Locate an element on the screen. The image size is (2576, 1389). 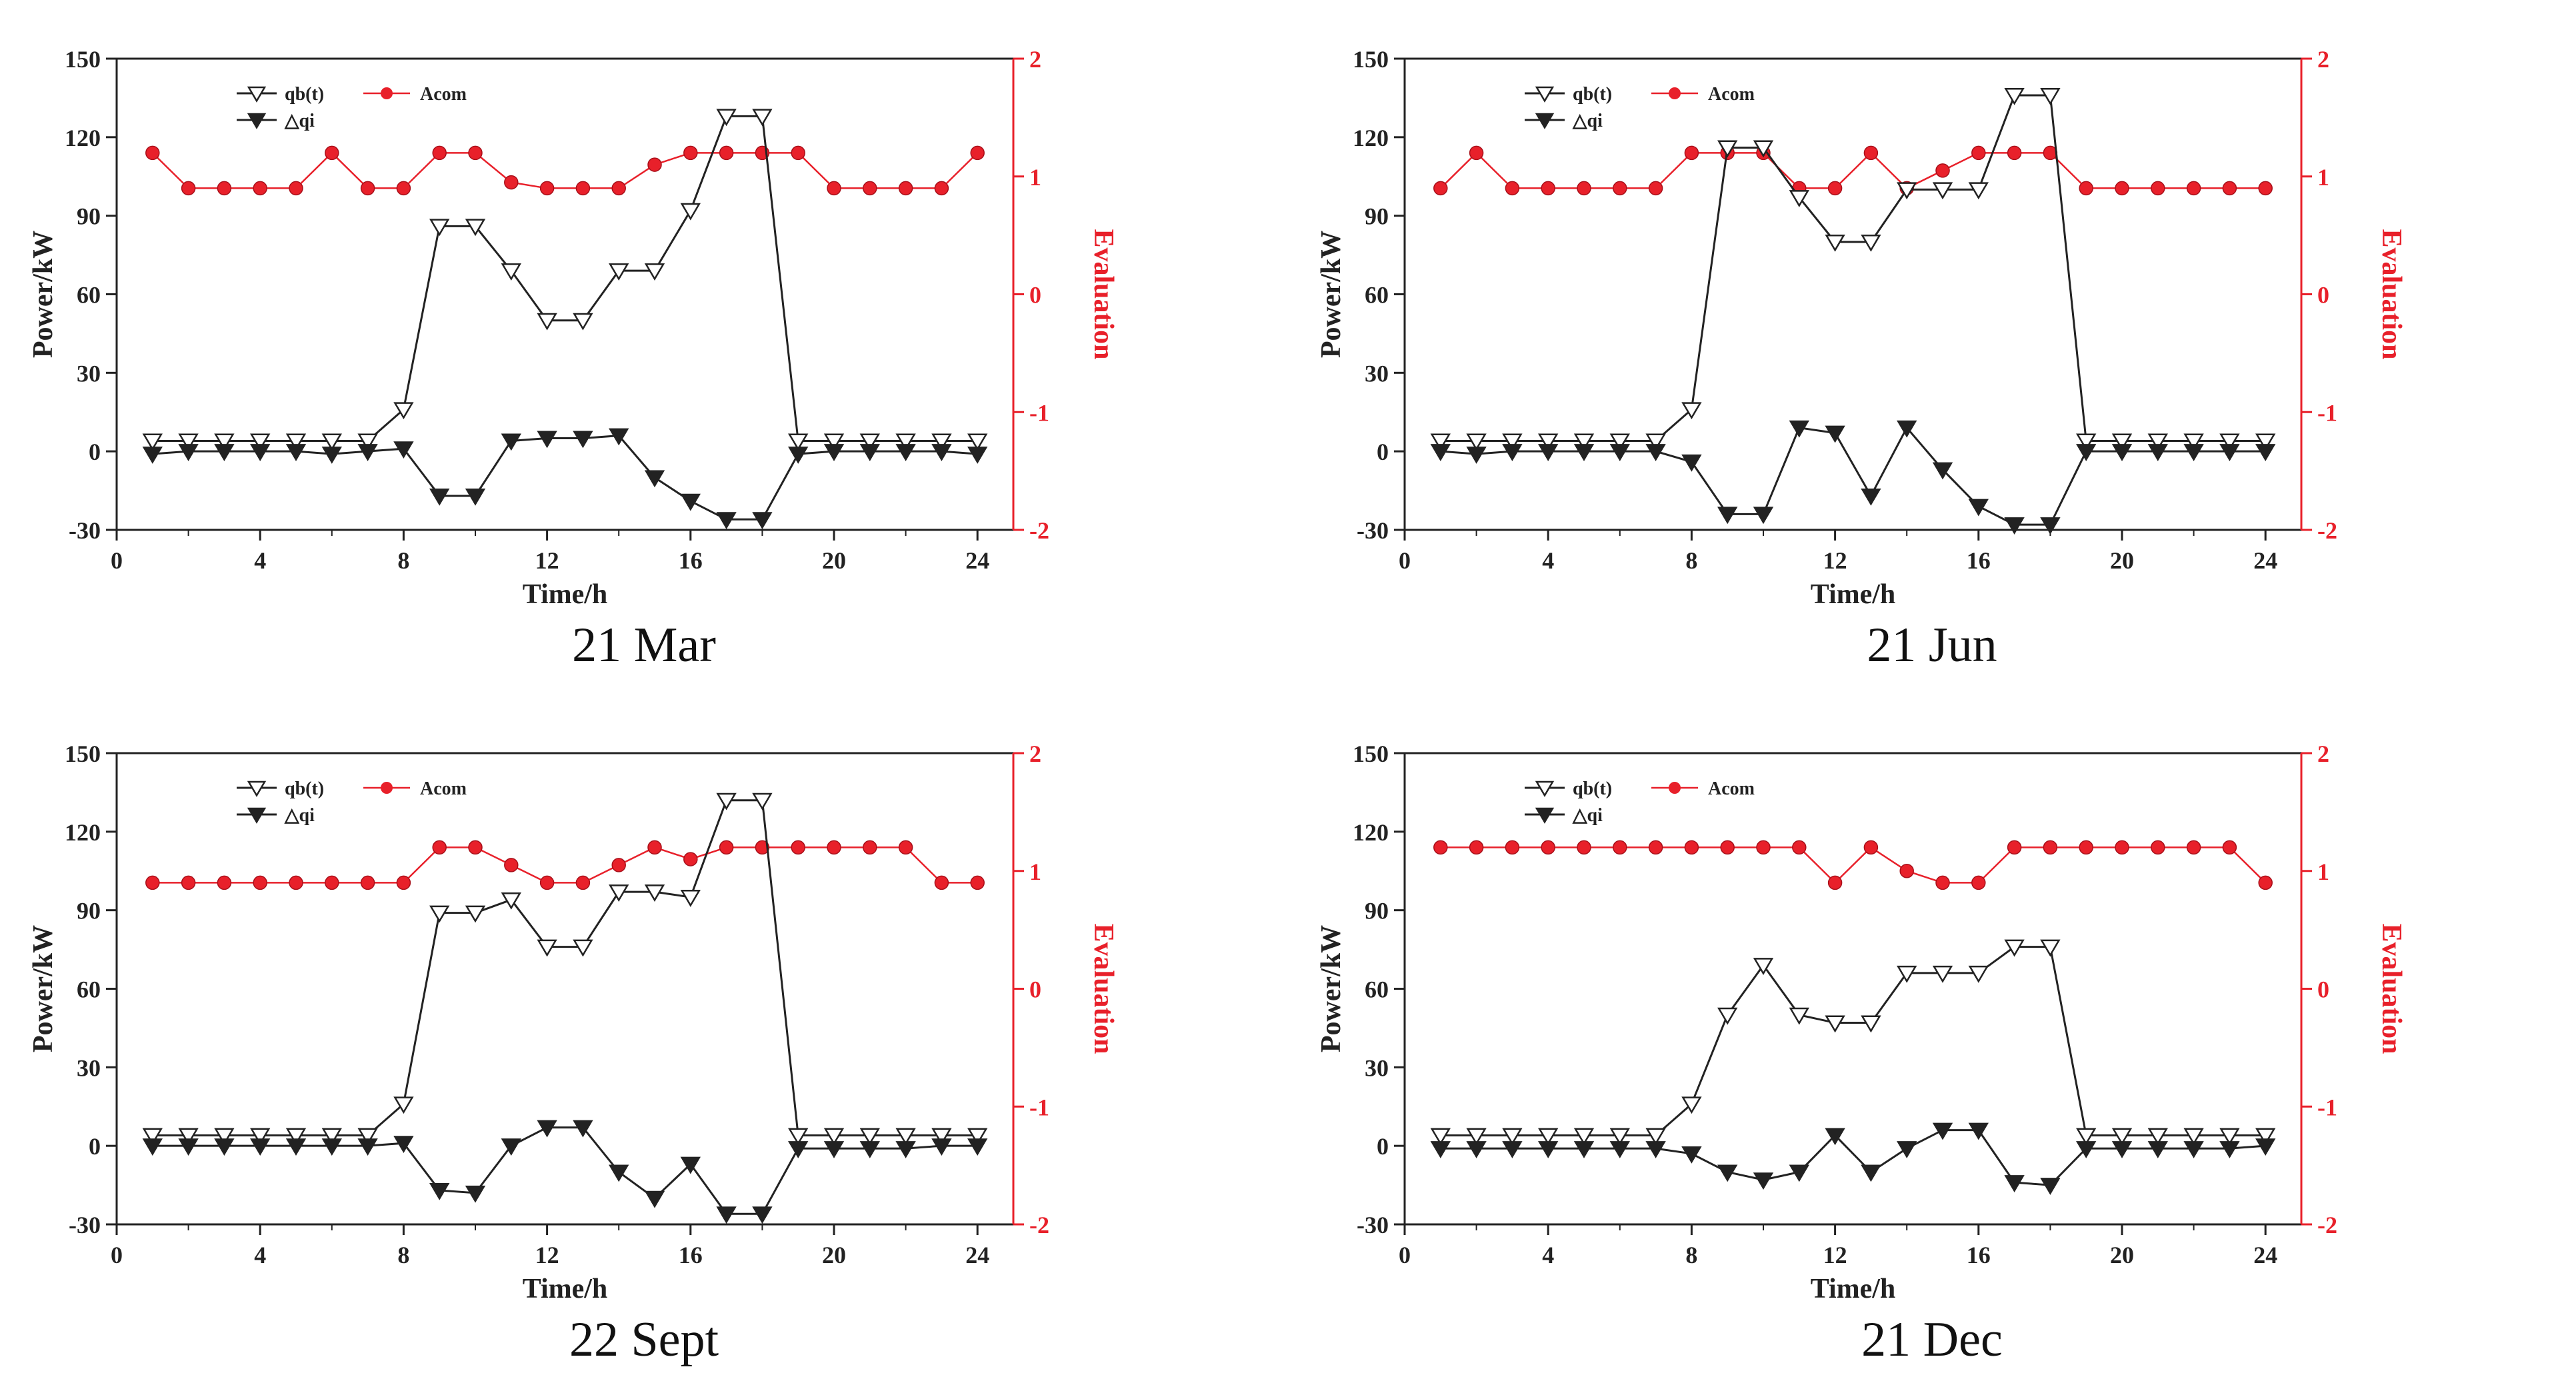
y-tick-label: 30 is located at coordinates (89, 374).